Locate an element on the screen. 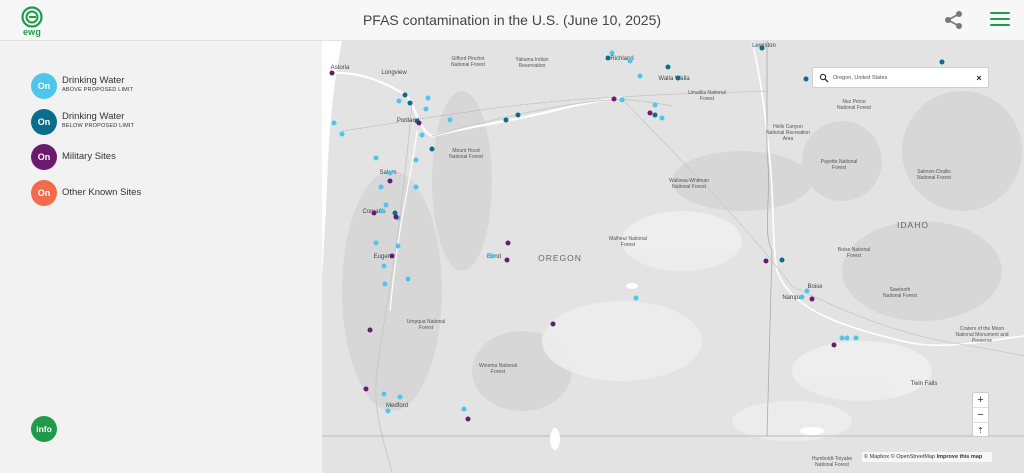  search-input is located at coordinates (903, 78).